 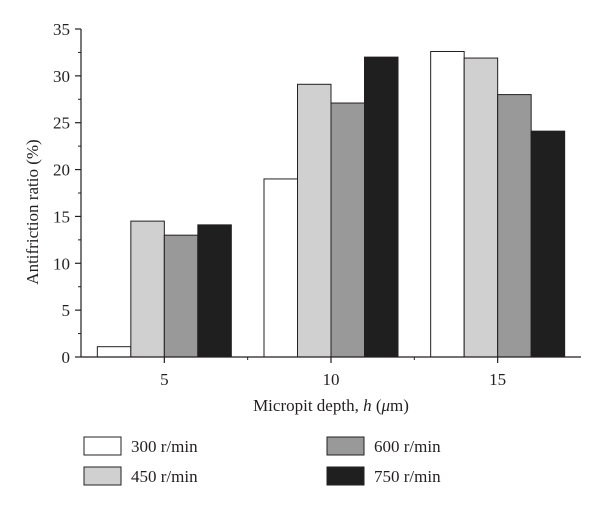 I want to click on y-tick-label: 30, so click(x=61, y=76).